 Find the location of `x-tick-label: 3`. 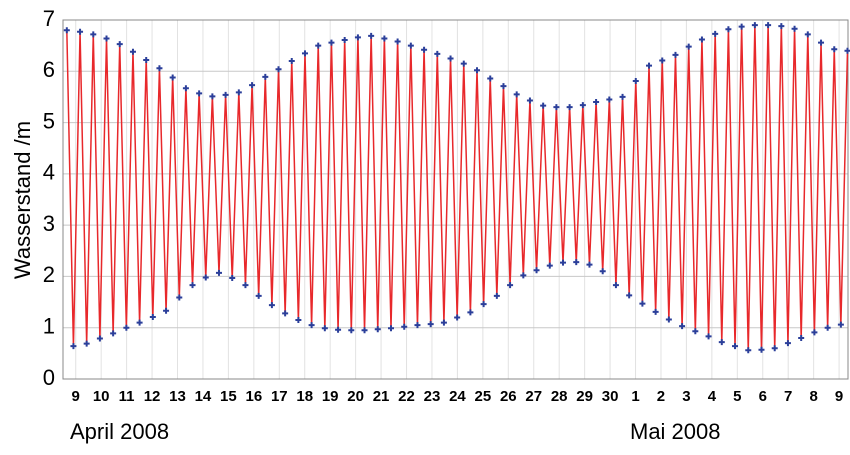

x-tick-label: 3 is located at coordinates (686, 396).